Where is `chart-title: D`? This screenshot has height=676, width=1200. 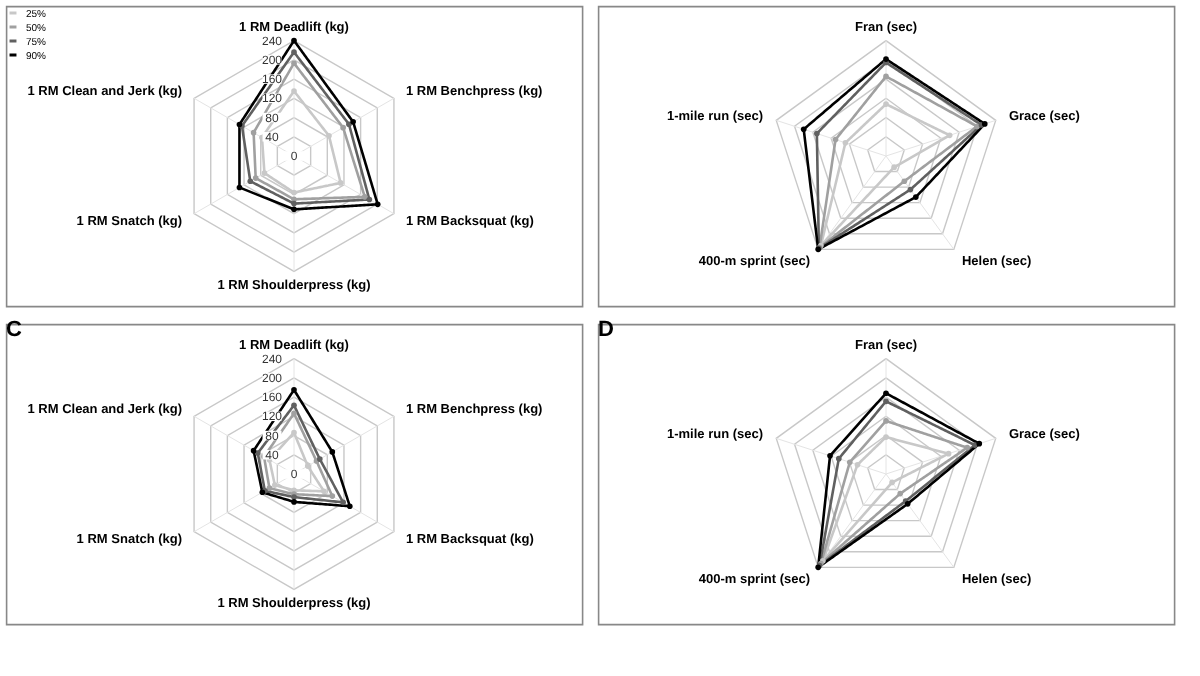 chart-title: D is located at coordinates (606, 330).